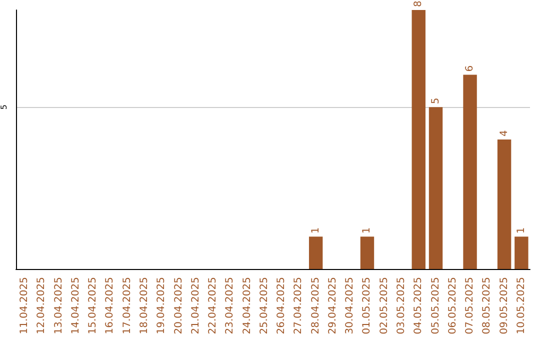 The image size is (540, 340). Describe the element at coordinates (264, 305) in the screenshot. I see `x-tick-label: 25.04.2025` at that location.